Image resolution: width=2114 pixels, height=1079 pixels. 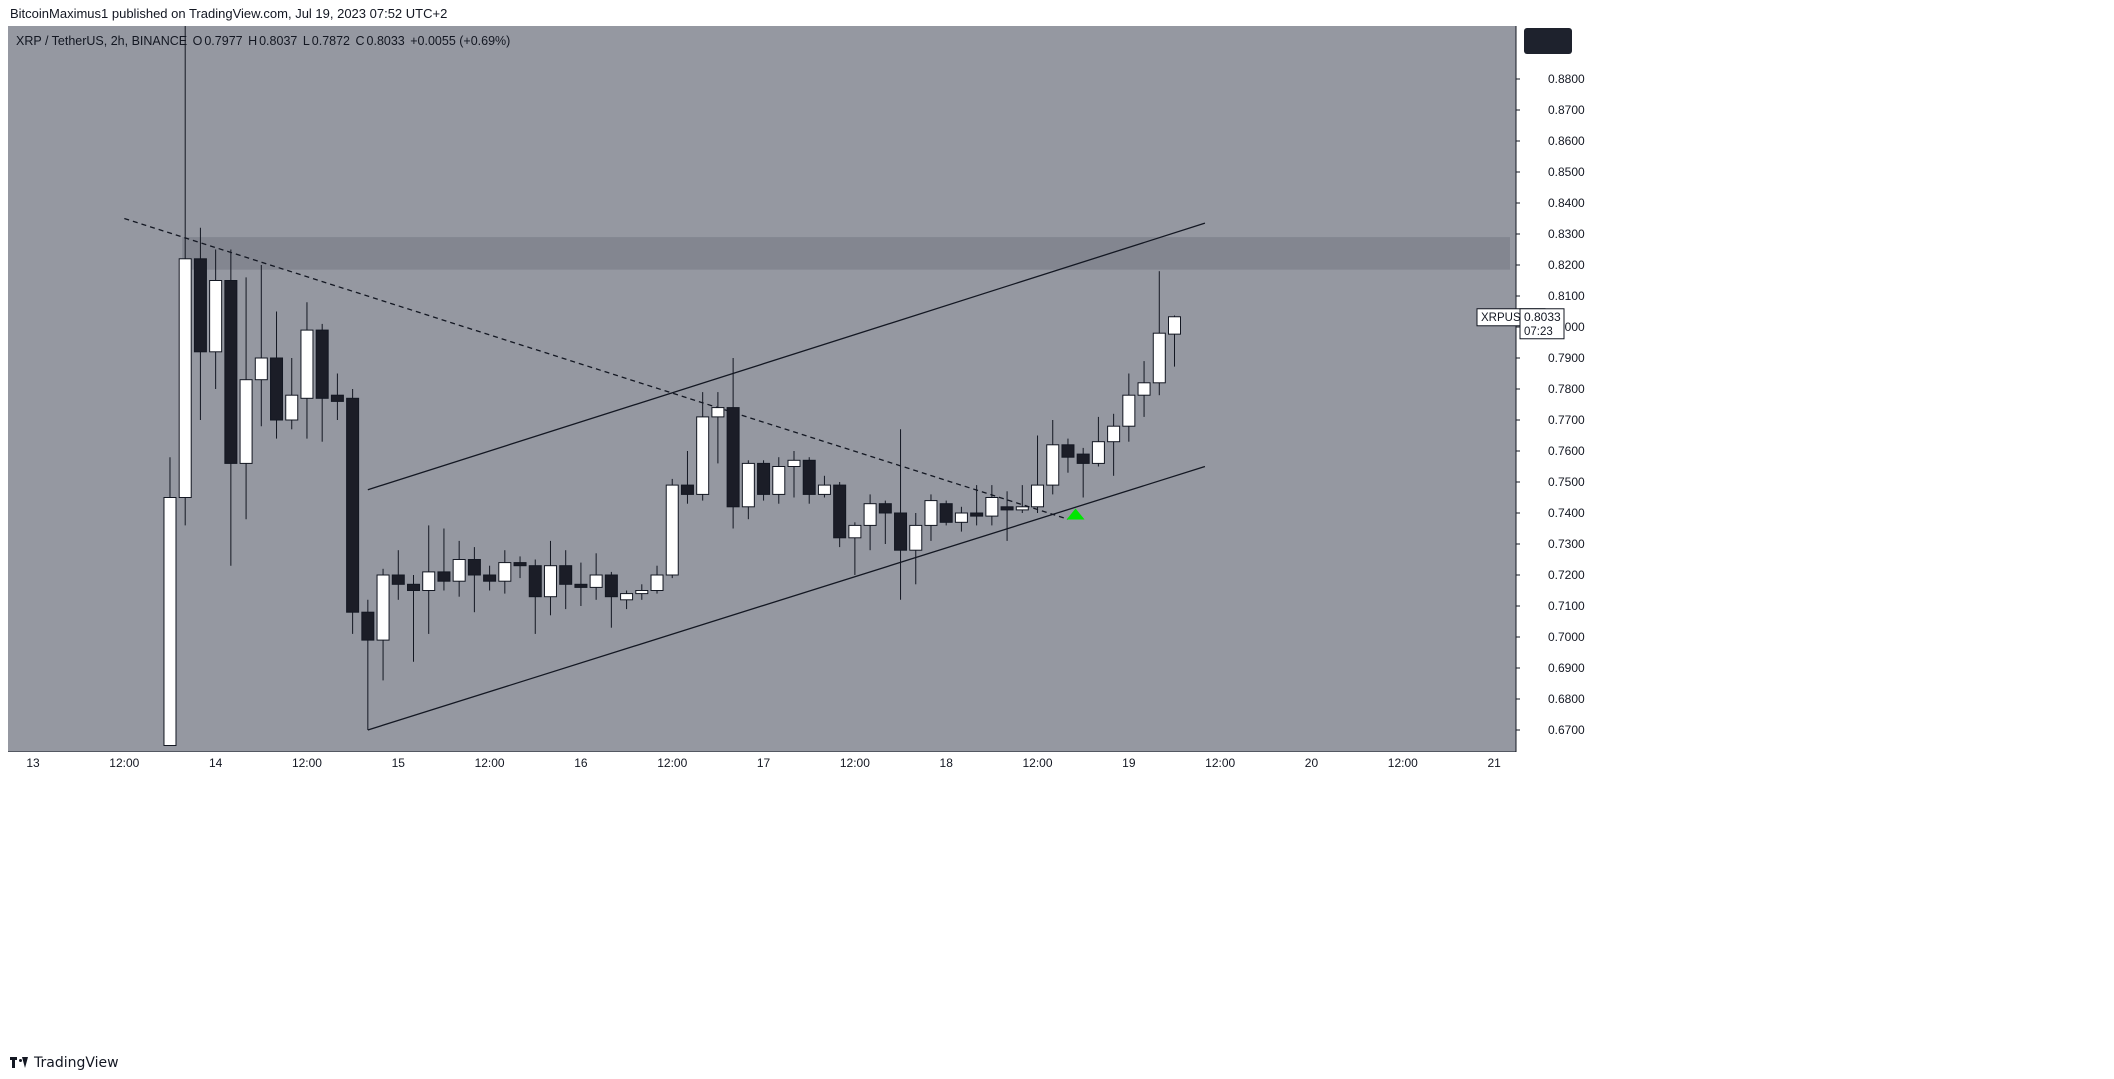 I want to click on close-label: C, so click(x=360, y=41).